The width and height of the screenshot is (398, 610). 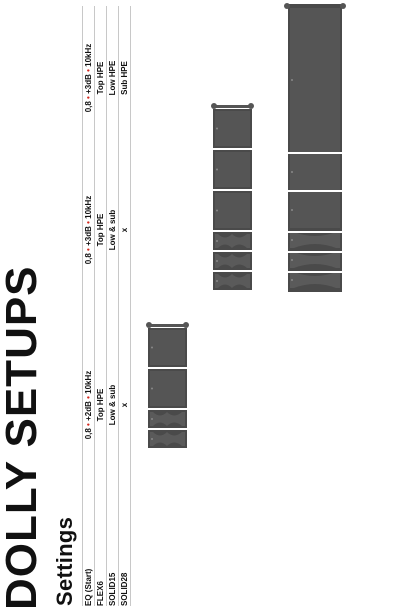 What do you see at coordinates (315, 147) in the screenshot?
I see `setup3-speaker-stack` at bounding box center [315, 147].